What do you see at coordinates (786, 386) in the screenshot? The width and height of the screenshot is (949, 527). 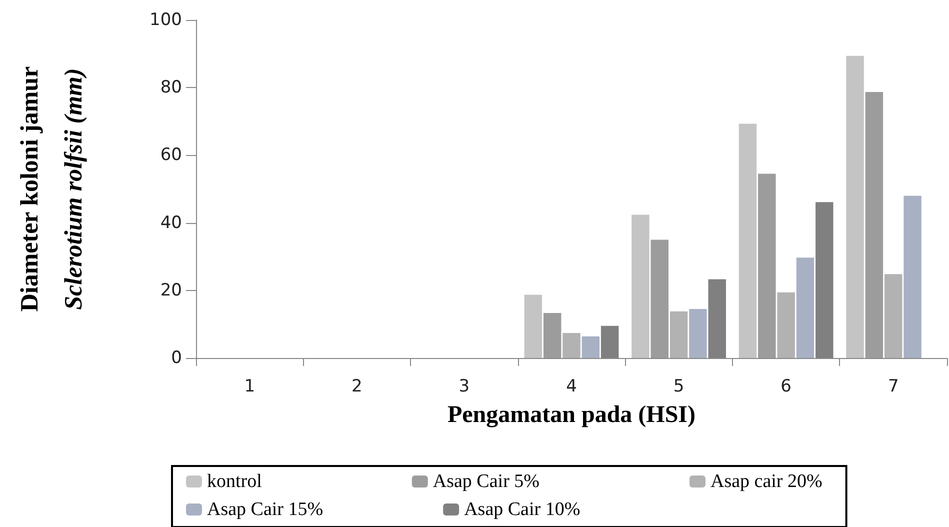 I see `x-tick-label: 6` at bounding box center [786, 386].